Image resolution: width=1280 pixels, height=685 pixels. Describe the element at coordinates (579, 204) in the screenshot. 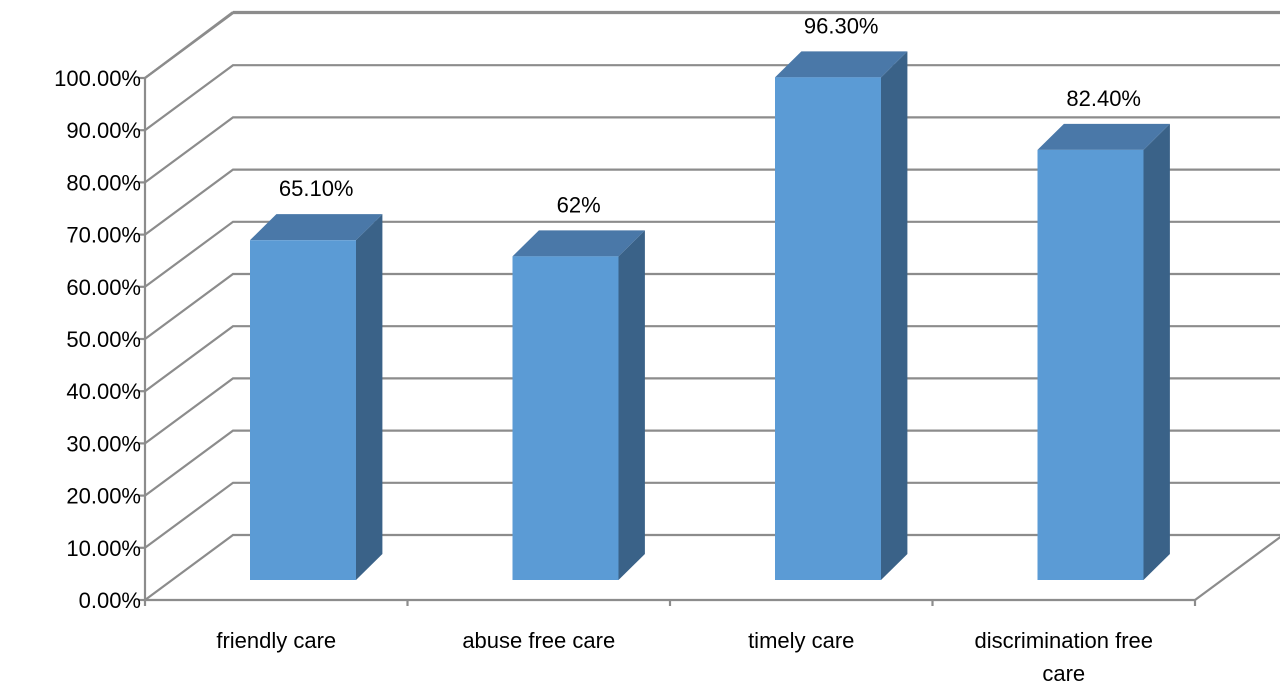

I see `data-label: 62%` at that location.